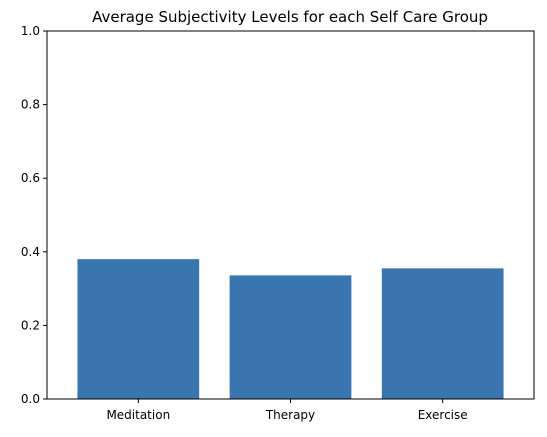 The image size is (547, 437). What do you see at coordinates (290, 415) in the screenshot?
I see `x-tick-label: Therapy` at bounding box center [290, 415].